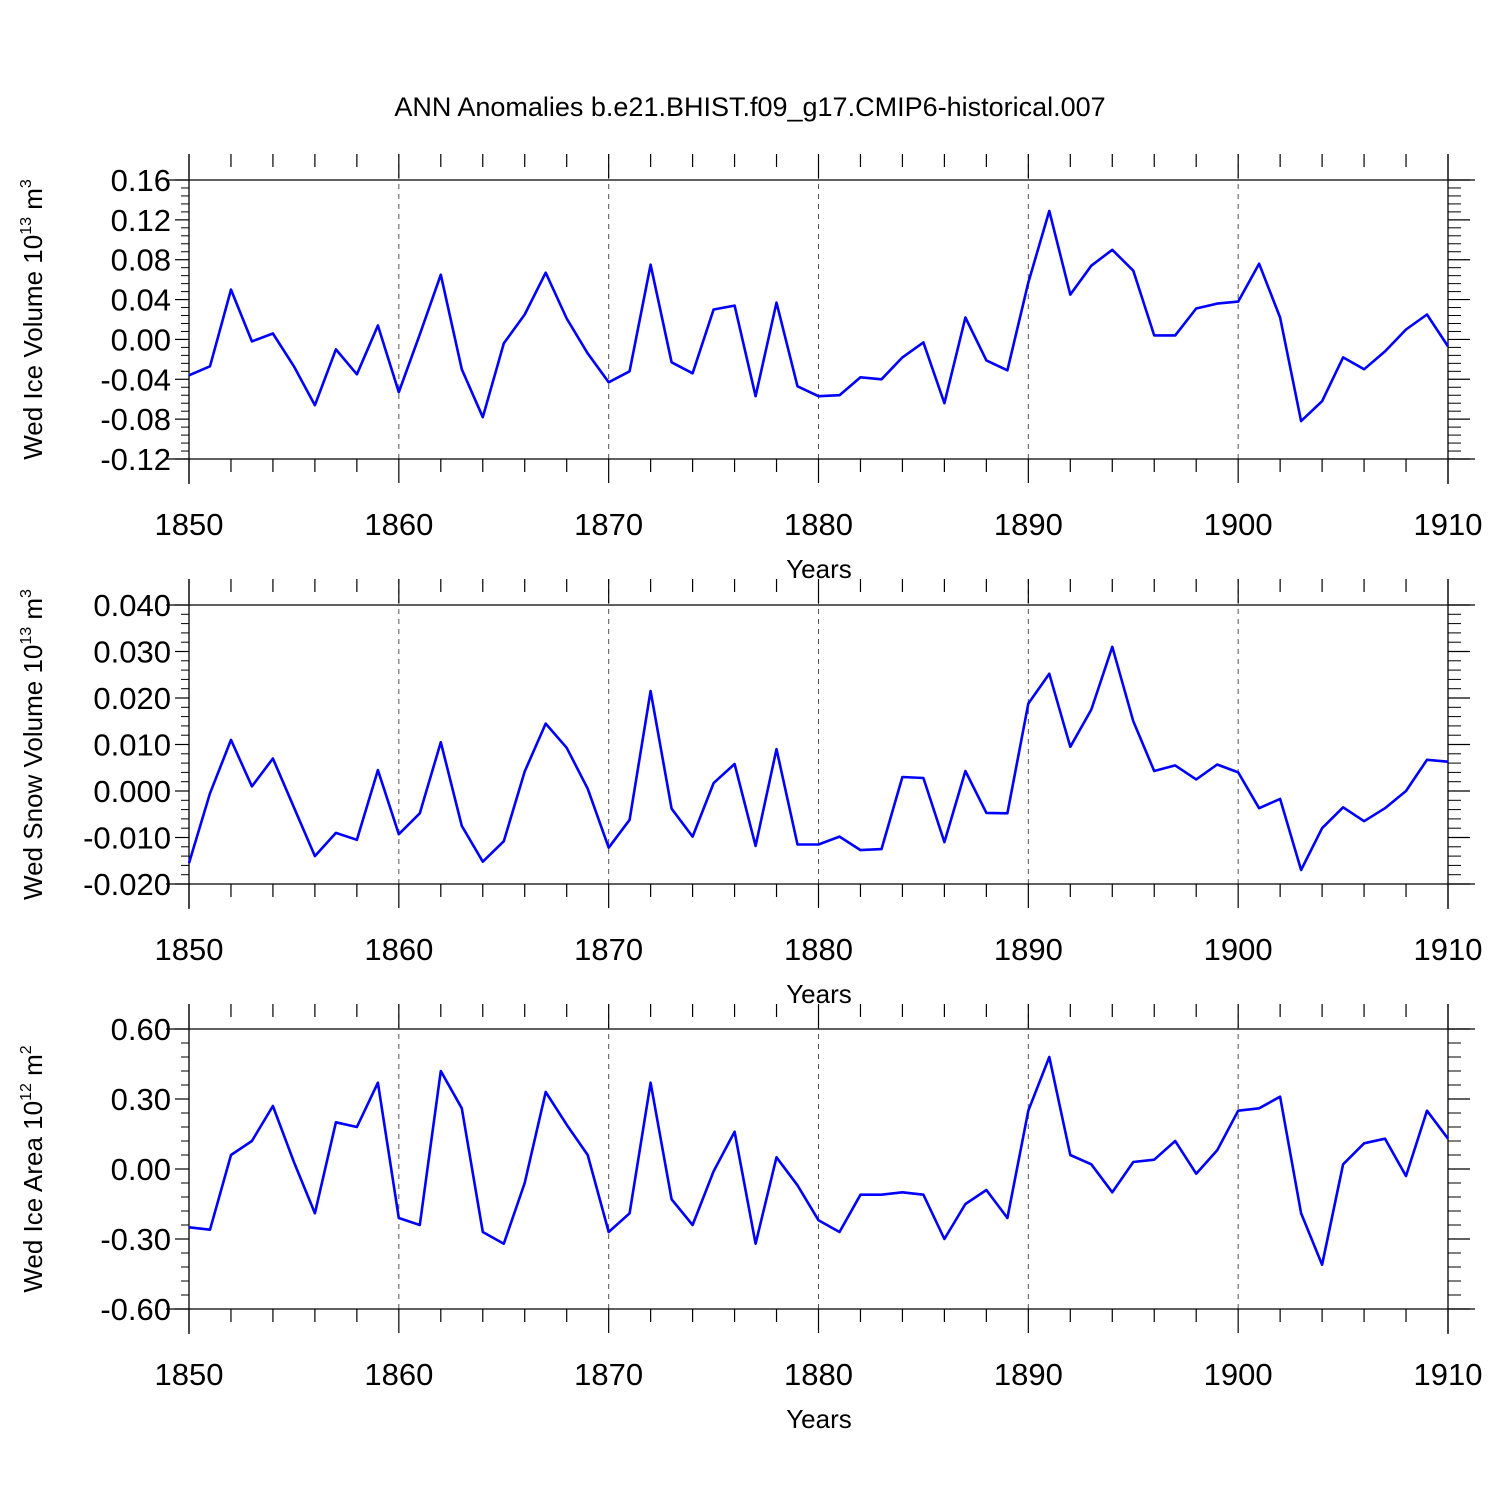 Image resolution: width=1500 pixels, height=1500 pixels. Describe the element at coordinates (141, 1029) in the screenshot. I see `y-tick-label: 0.60` at that location.